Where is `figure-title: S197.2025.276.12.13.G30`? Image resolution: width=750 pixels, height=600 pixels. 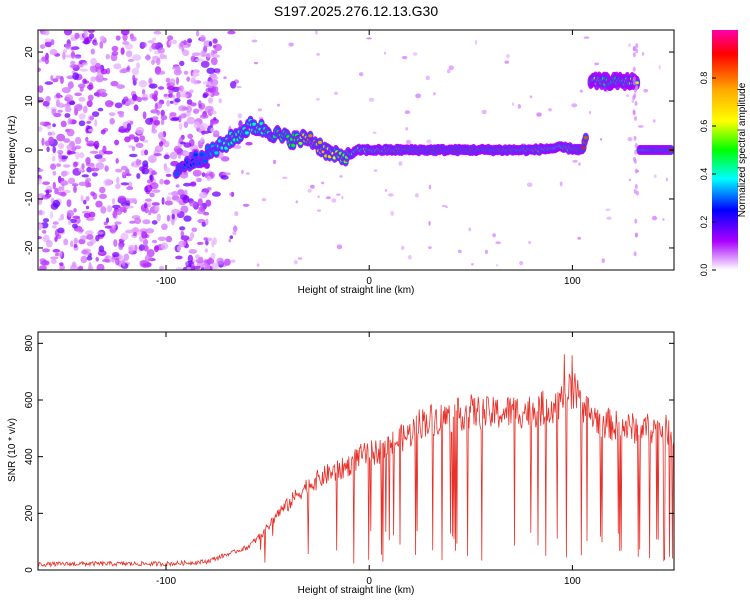
figure-title: S197.2025.276.12.13.G30 is located at coordinates (356, 11).